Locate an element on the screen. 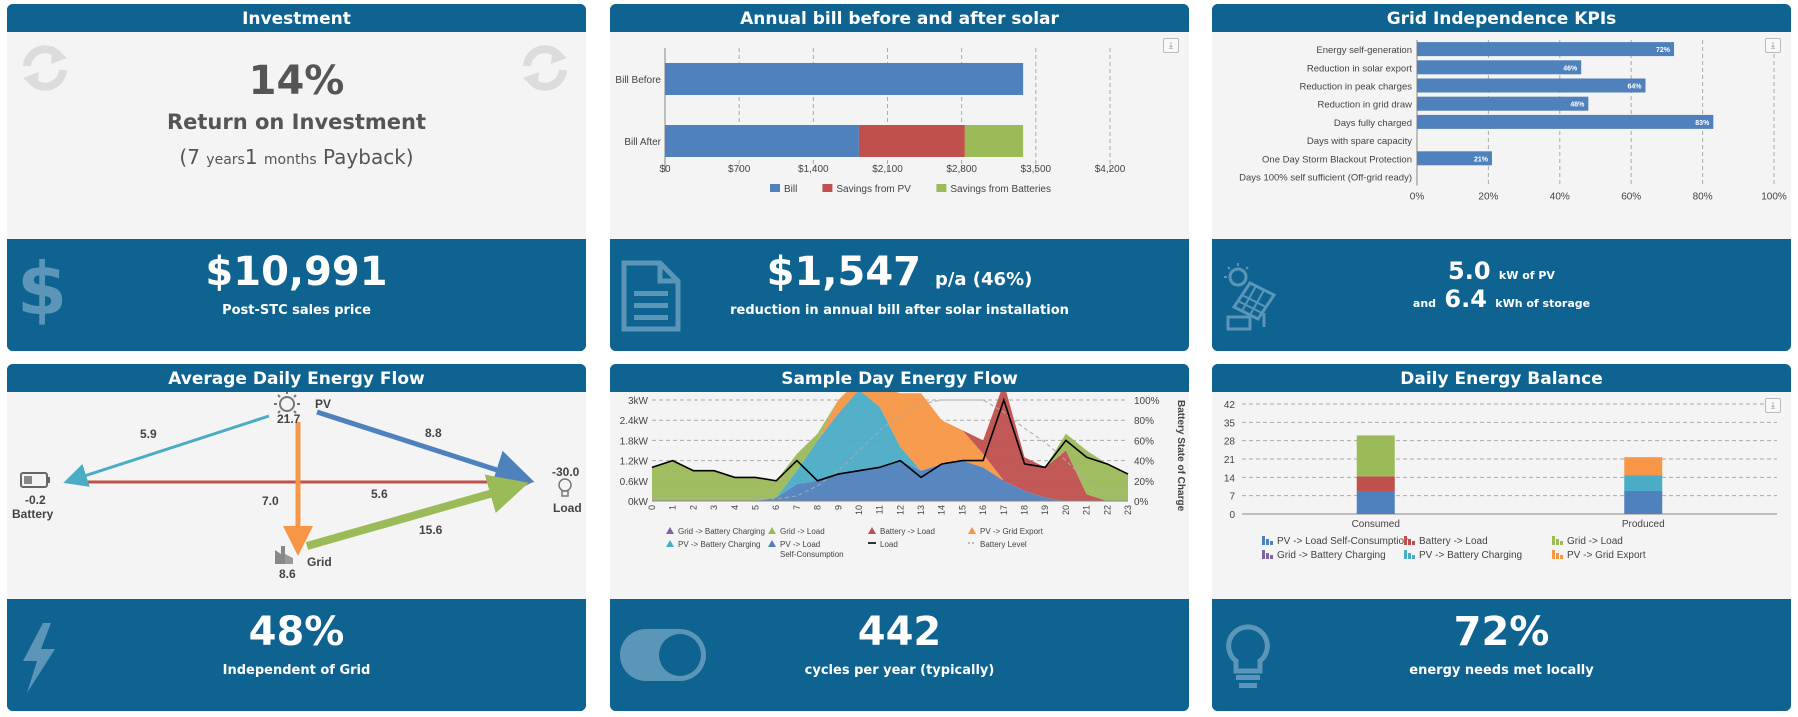 The width and height of the screenshot is (1798, 717). edge-grid-load-value: 15.6 is located at coordinates (431, 530).